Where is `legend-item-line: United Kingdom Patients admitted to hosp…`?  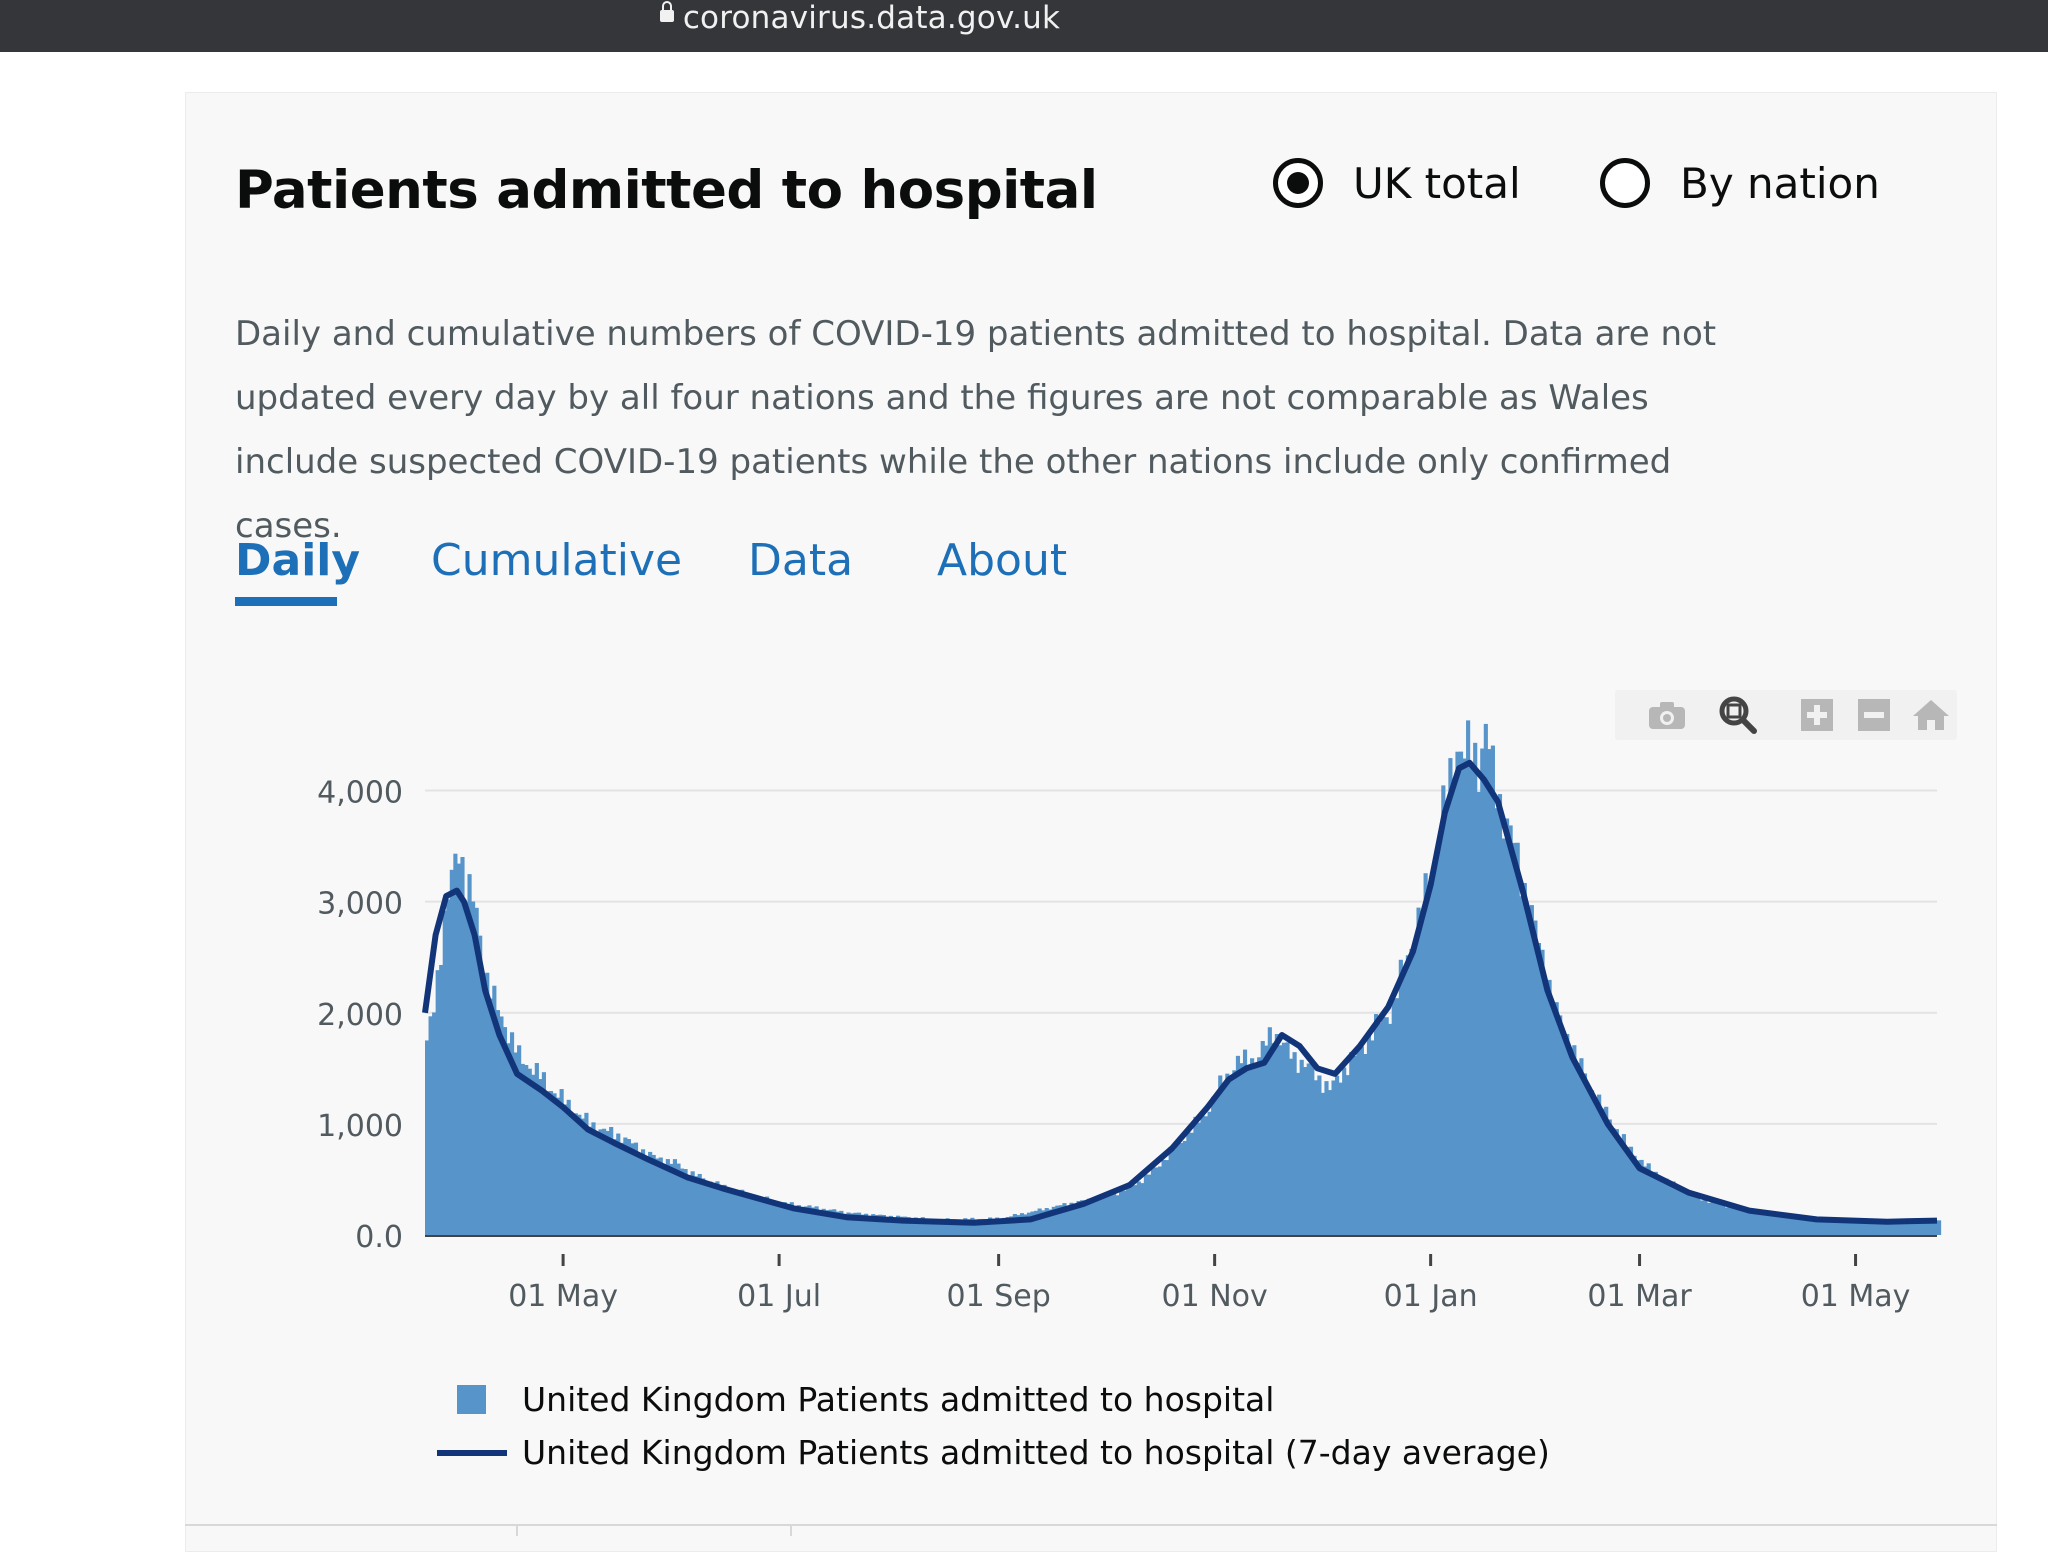 legend-item-line: United Kingdom Patients admitted to hosp… is located at coordinates (993, 1452).